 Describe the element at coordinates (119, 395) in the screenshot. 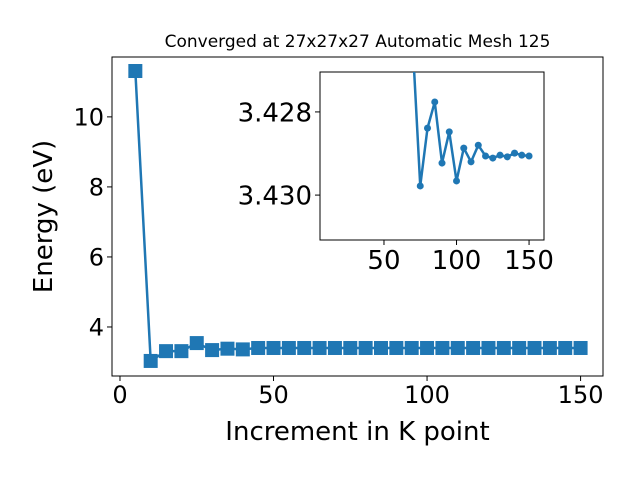

I see `x-tick-label: 0` at that location.